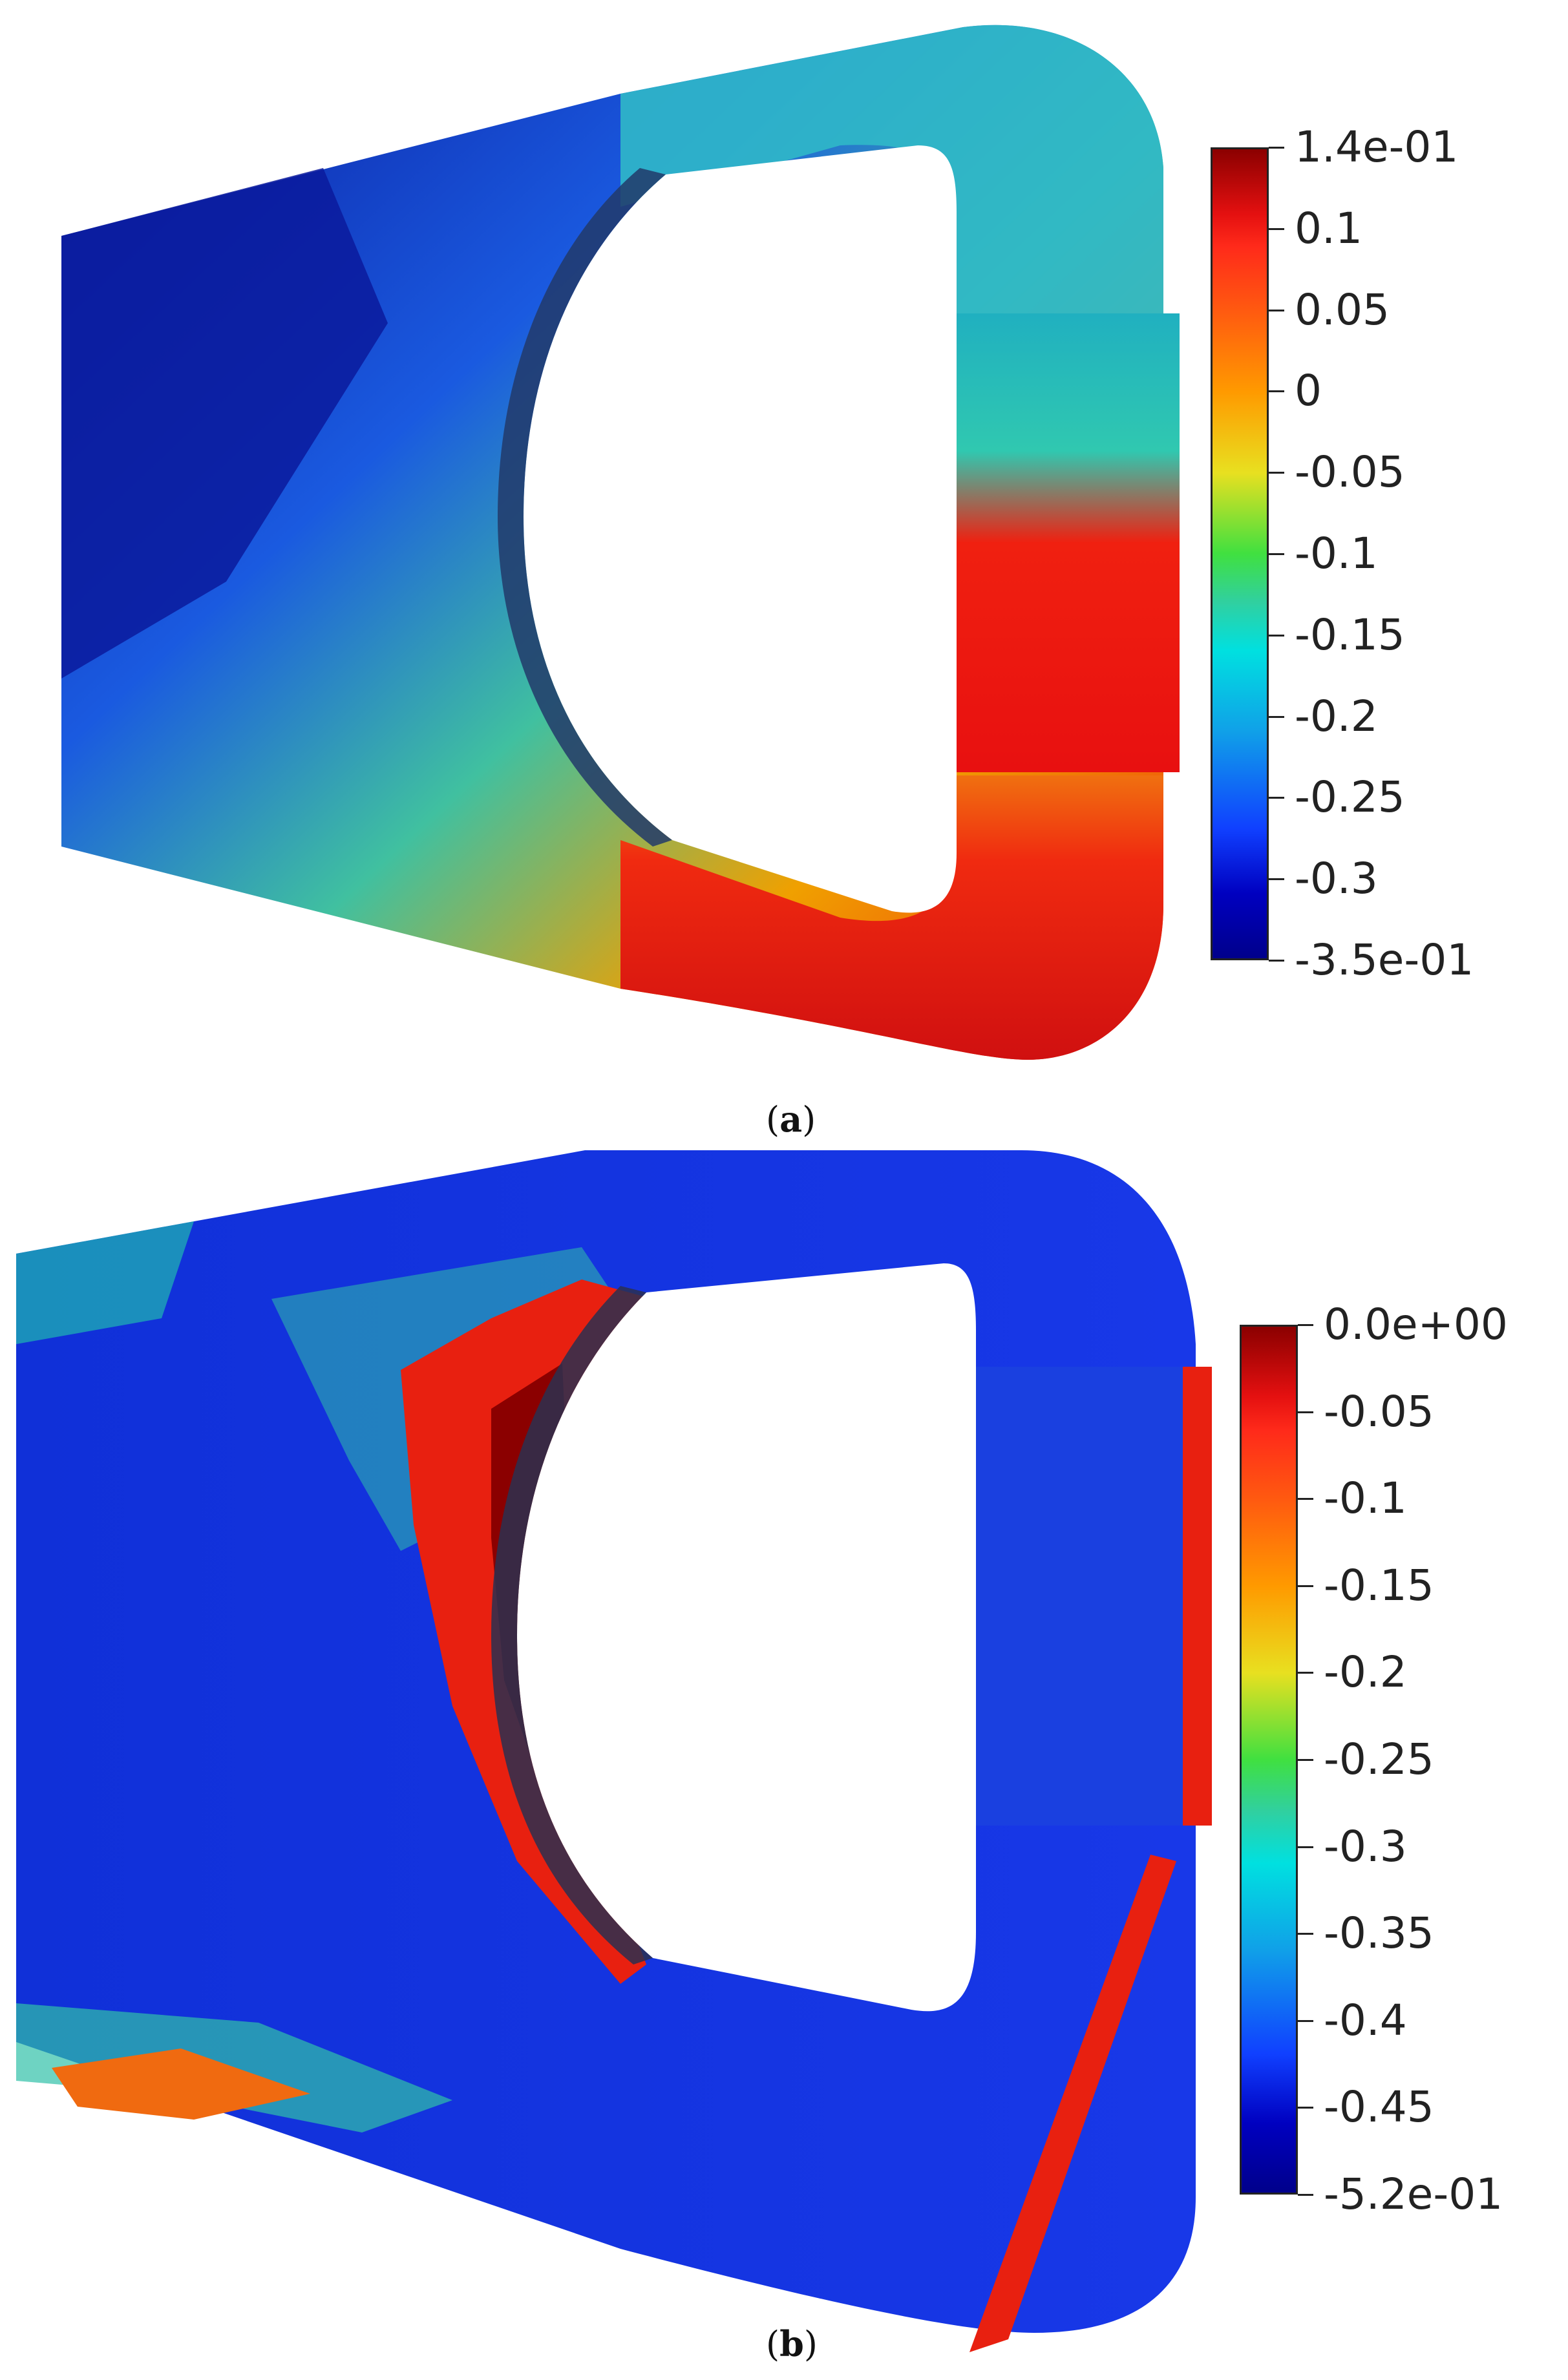 The height and width of the screenshot is (2380, 1568). Describe the element at coordinates (1342, 309) in the screenshot. I see `colorbar-tick-label: 0.05` at that location.